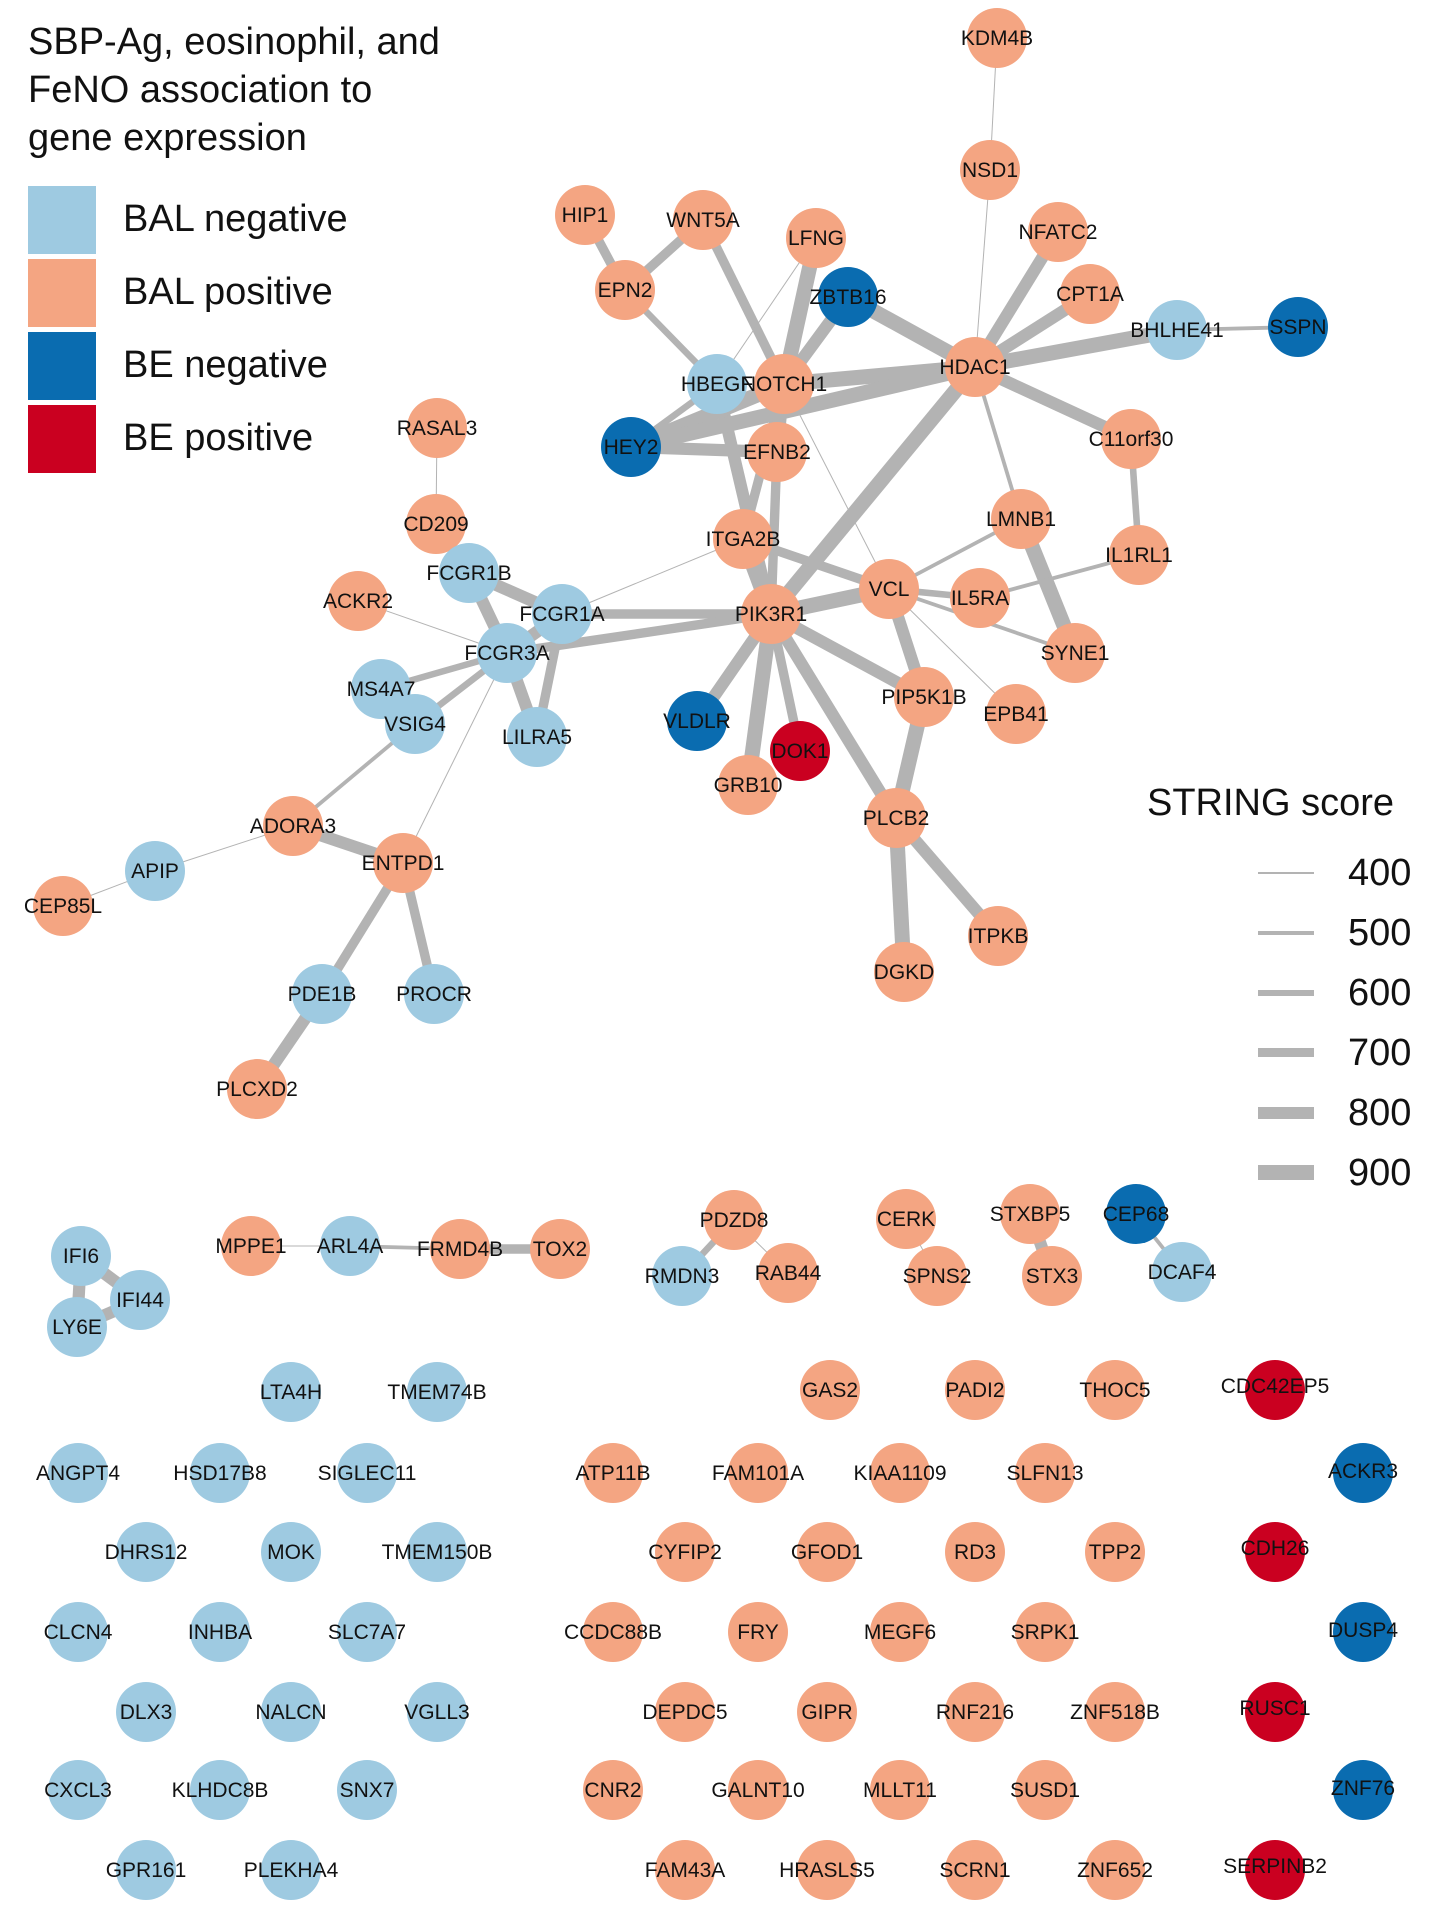  Describe the element at coordinates (1016, 714) in the screenshot. I see `node-epb41: EPB41` at that location.